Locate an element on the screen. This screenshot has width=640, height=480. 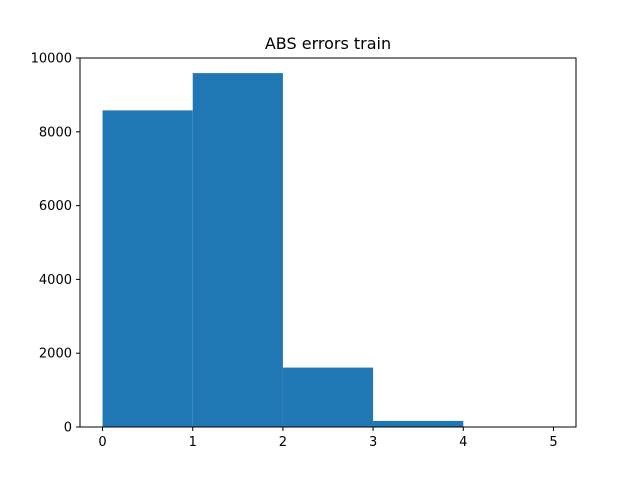
x-tick-label: 5 is located at coordinates (553, 442).